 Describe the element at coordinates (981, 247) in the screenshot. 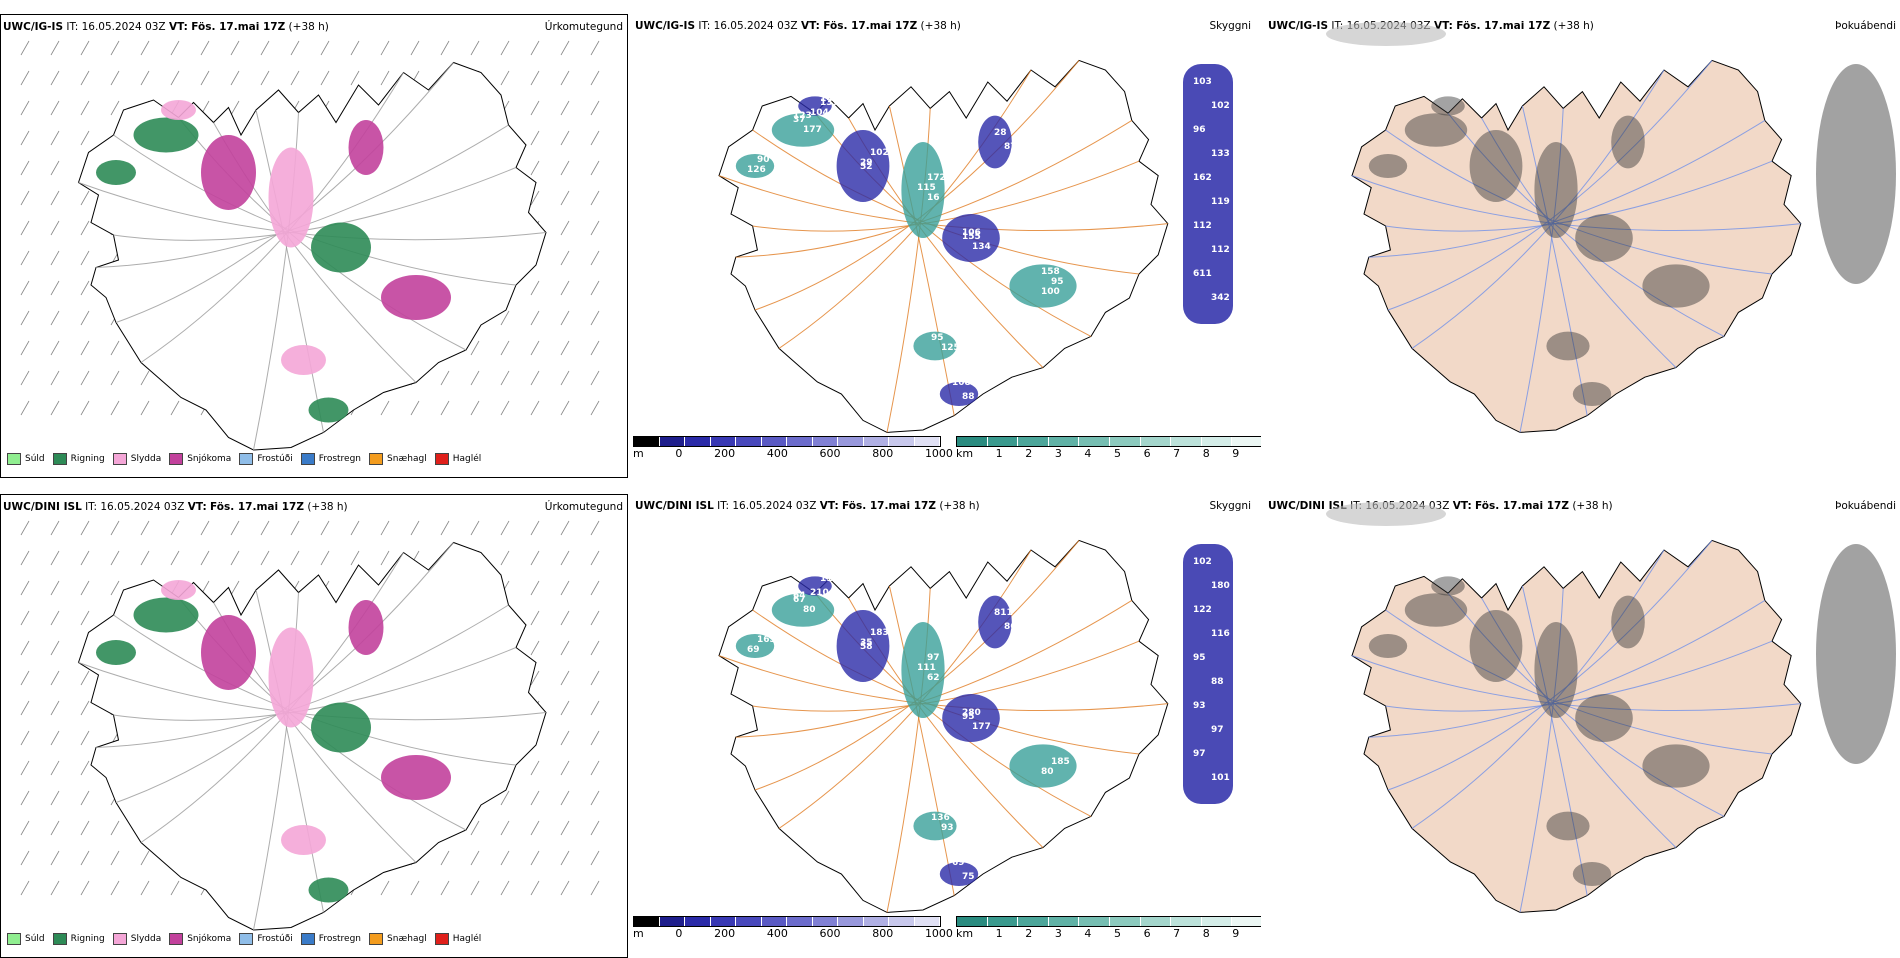

I see `ceiling-label: 134` at that location.